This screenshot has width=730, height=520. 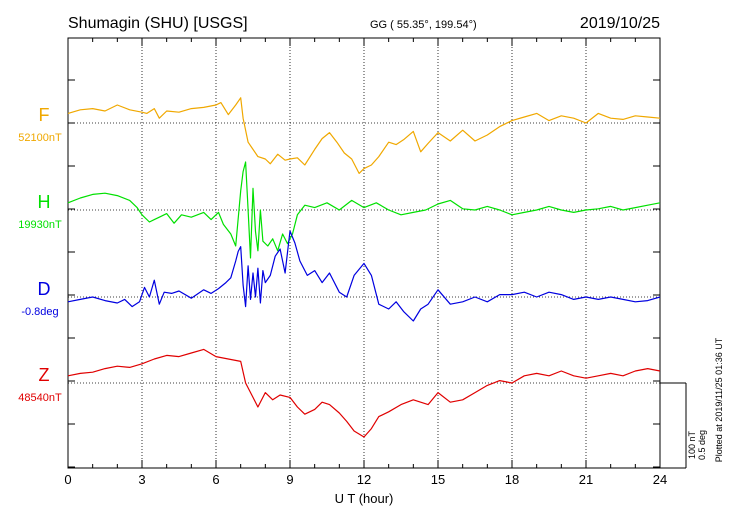 What do you see at coordinates (438, 479) in the screenshot?
I see `x-tick-label-15: 15` at bounding box center [438, 479].